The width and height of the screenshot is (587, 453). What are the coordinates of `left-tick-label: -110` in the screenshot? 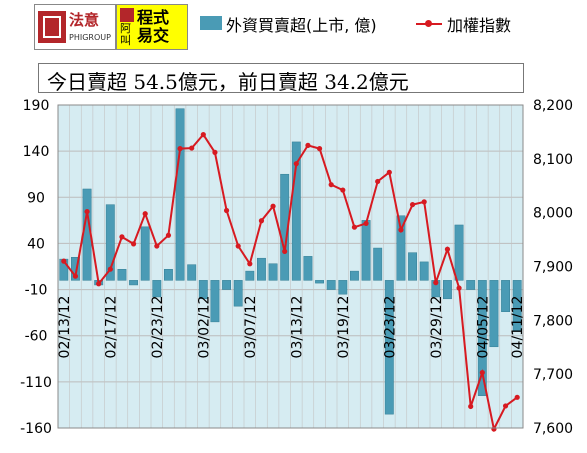 It's located at (36, 383).